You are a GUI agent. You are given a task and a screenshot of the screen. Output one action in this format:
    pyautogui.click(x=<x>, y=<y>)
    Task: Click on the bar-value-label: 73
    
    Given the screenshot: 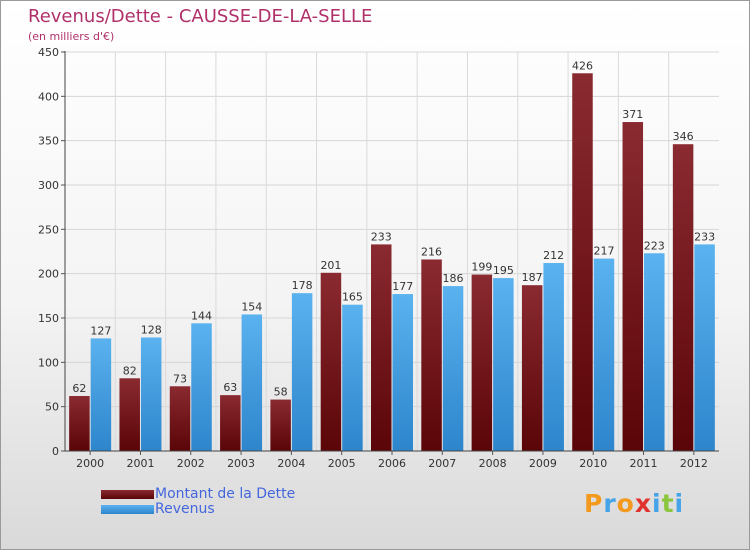 What is the action you would take?
    pyautogui.click(x=180, y=378)
    